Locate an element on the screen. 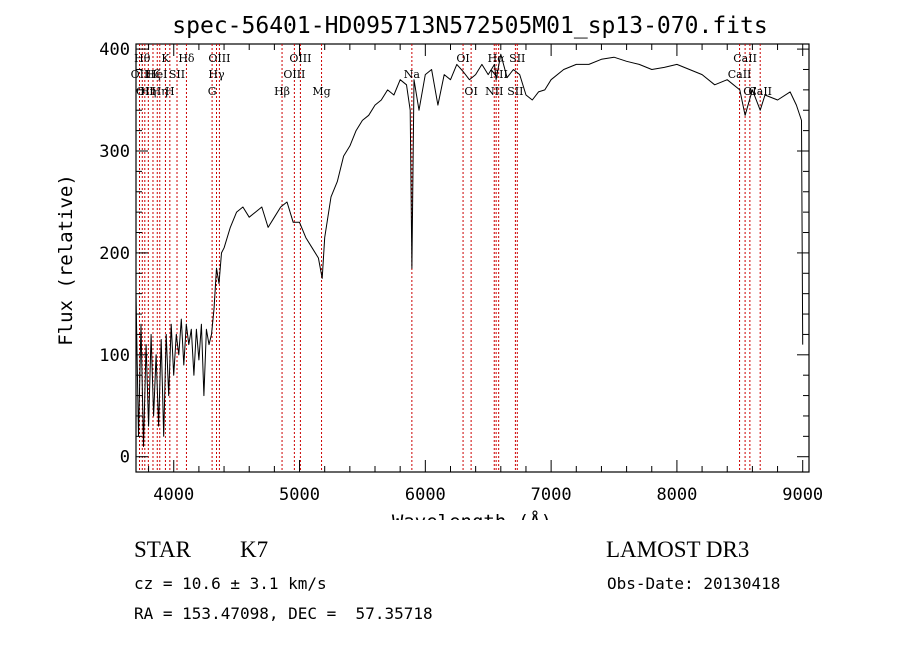 Image resolution: width=900 pixels, height=649 pixels. y-tick-label-3: 300 is located at coordinates (114, 152).